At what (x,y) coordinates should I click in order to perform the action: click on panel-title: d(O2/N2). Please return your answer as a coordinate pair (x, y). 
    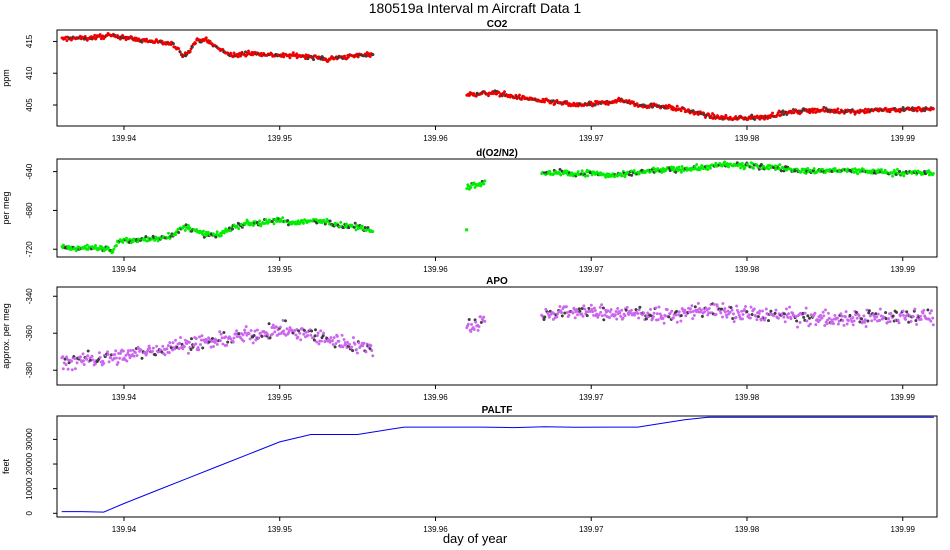
    Looking at the image, I should click on (497, 153).